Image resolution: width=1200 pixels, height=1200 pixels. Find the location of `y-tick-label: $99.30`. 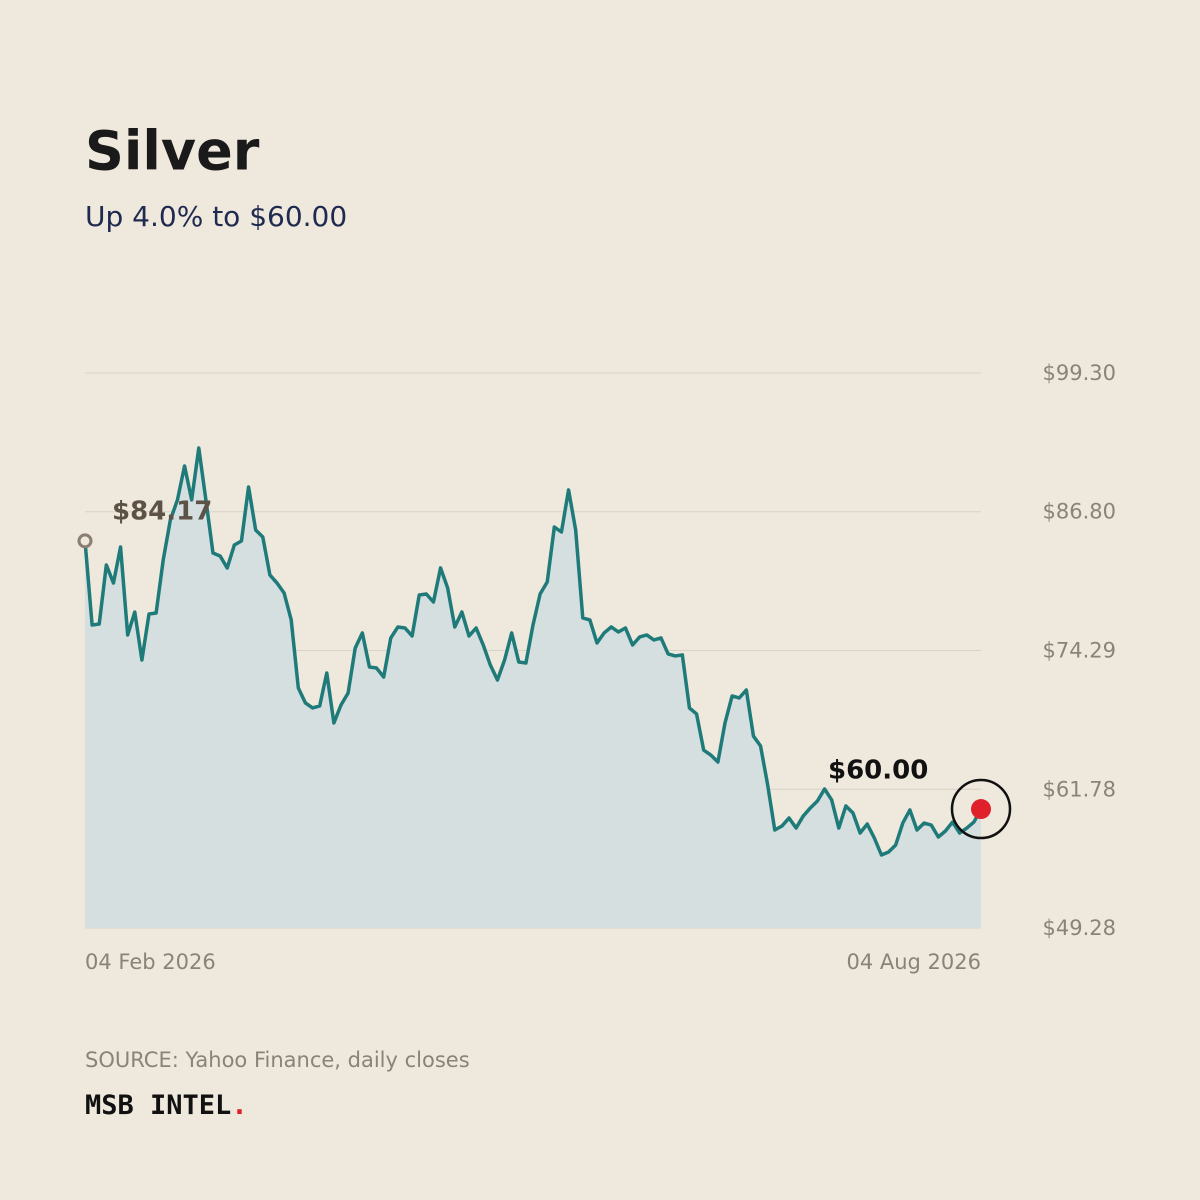

y-tick-label: $99.30 is located at coordinates (1079, 373).